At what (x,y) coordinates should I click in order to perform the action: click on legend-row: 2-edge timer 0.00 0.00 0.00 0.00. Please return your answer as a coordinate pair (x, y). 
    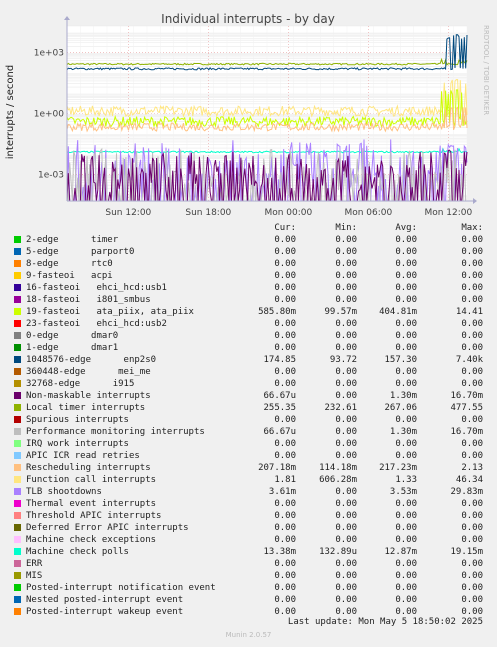
    Looking at the image, I should click on (248, 240).